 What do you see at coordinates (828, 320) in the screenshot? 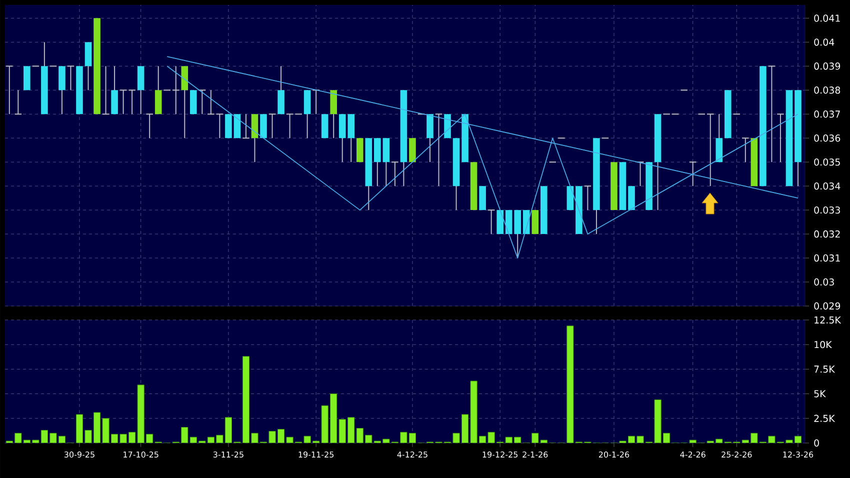
I see `y-tick-label: 12.5K` at bounding box center [828, 320].